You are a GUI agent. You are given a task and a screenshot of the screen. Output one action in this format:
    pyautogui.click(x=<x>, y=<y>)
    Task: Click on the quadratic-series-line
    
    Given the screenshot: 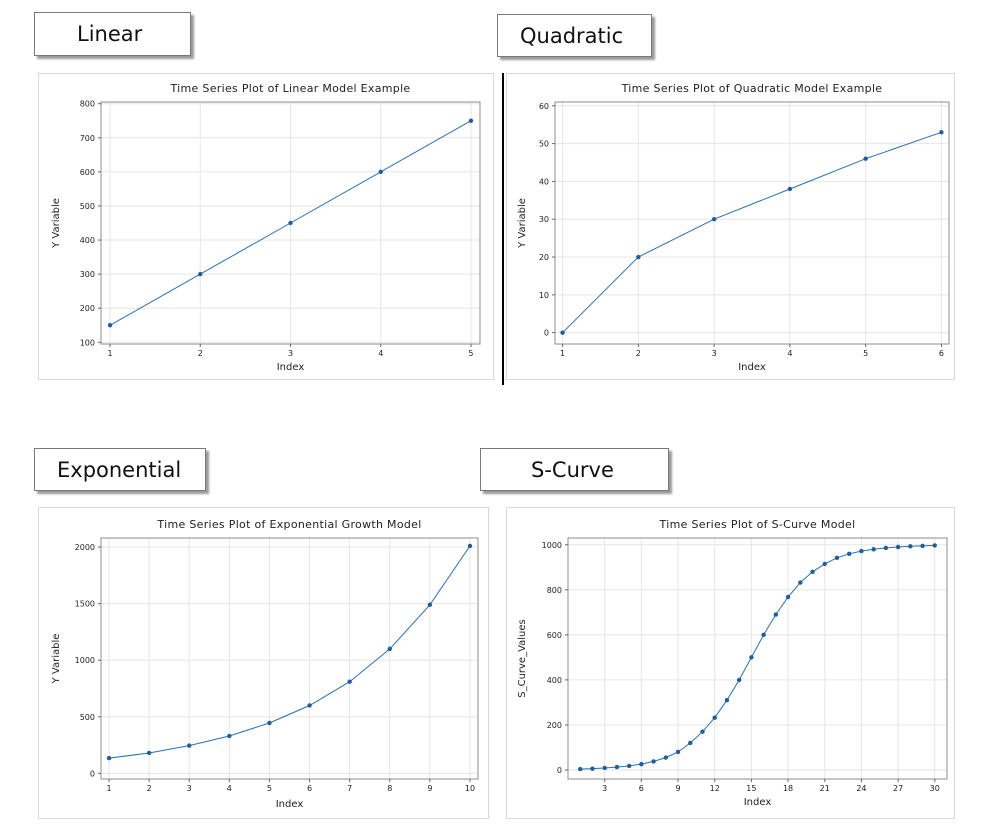 What is the action you would take?
    pyautogui.click(x=752, y=232)
    